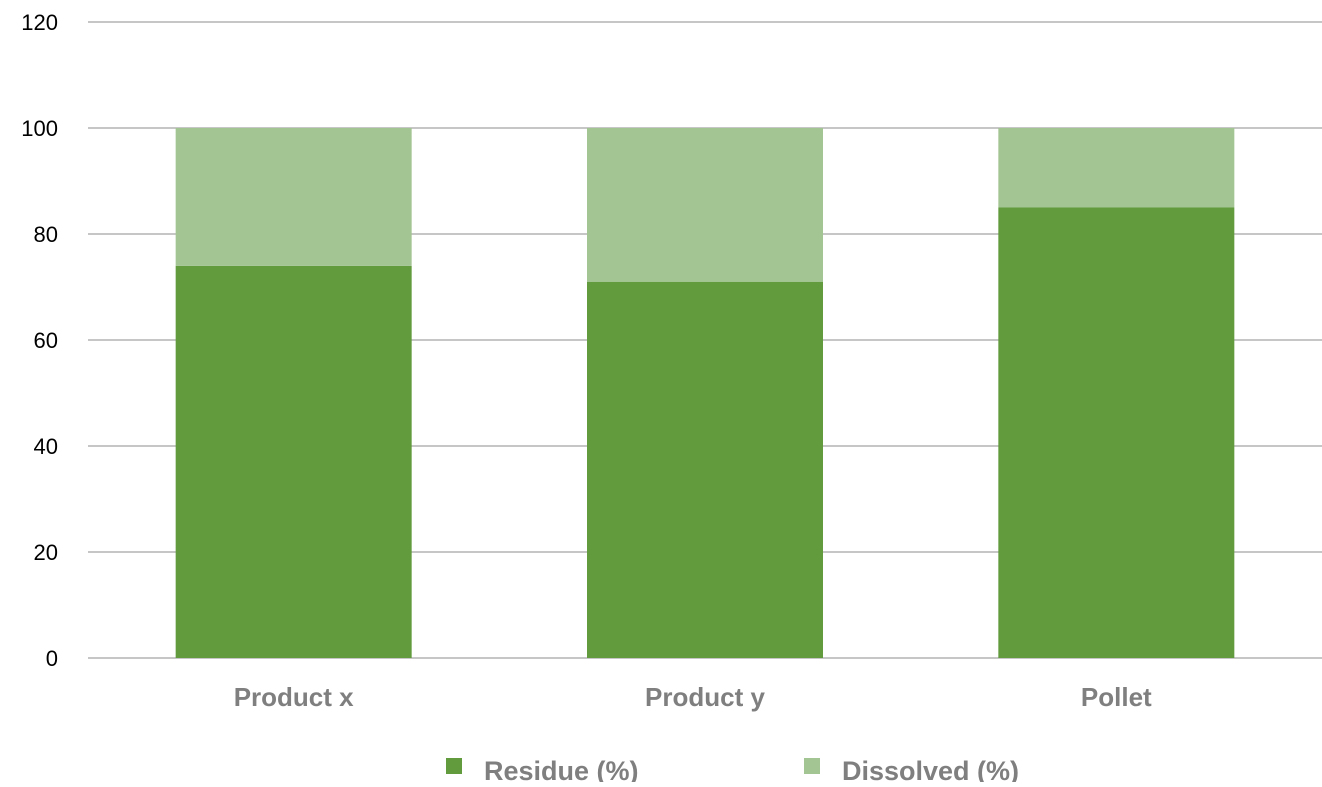  I want to click on legend-label: Dissolved (%), so click(930, 769).